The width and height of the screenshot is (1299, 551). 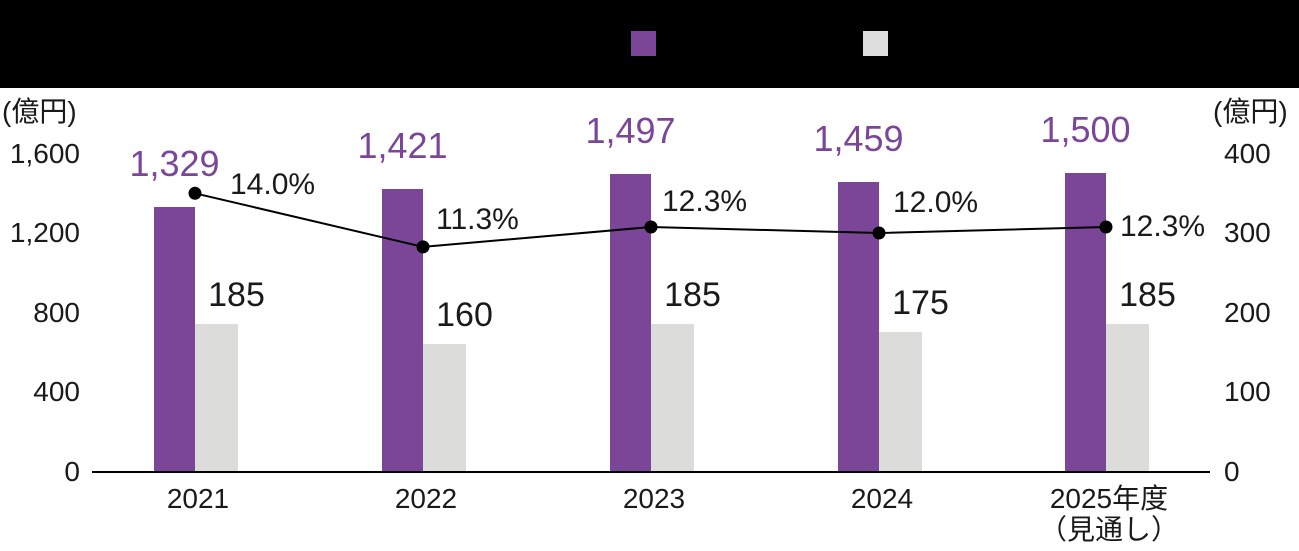 I want to click on right-axis-unit: (億円), so click(x=1250, y=111).